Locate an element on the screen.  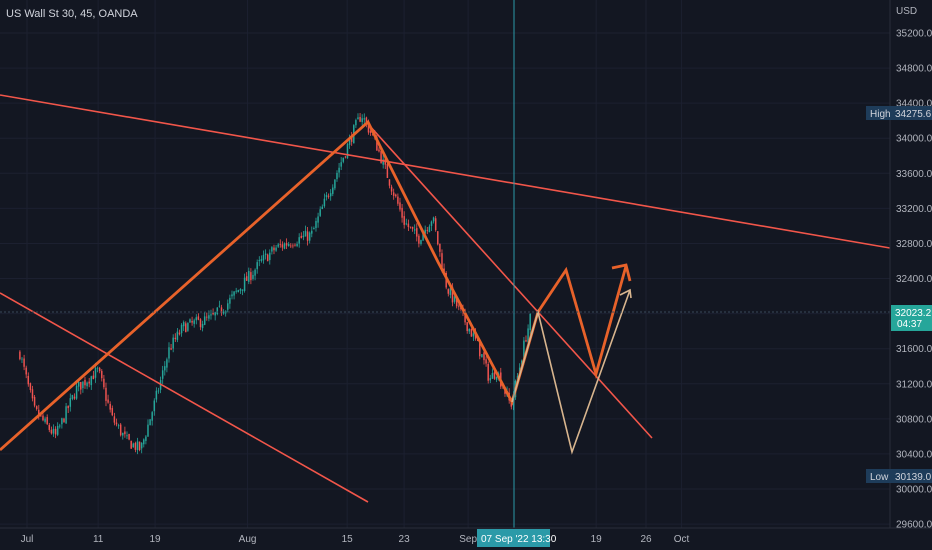
time-tick-label: Aug is located at coordinates (248, 539).